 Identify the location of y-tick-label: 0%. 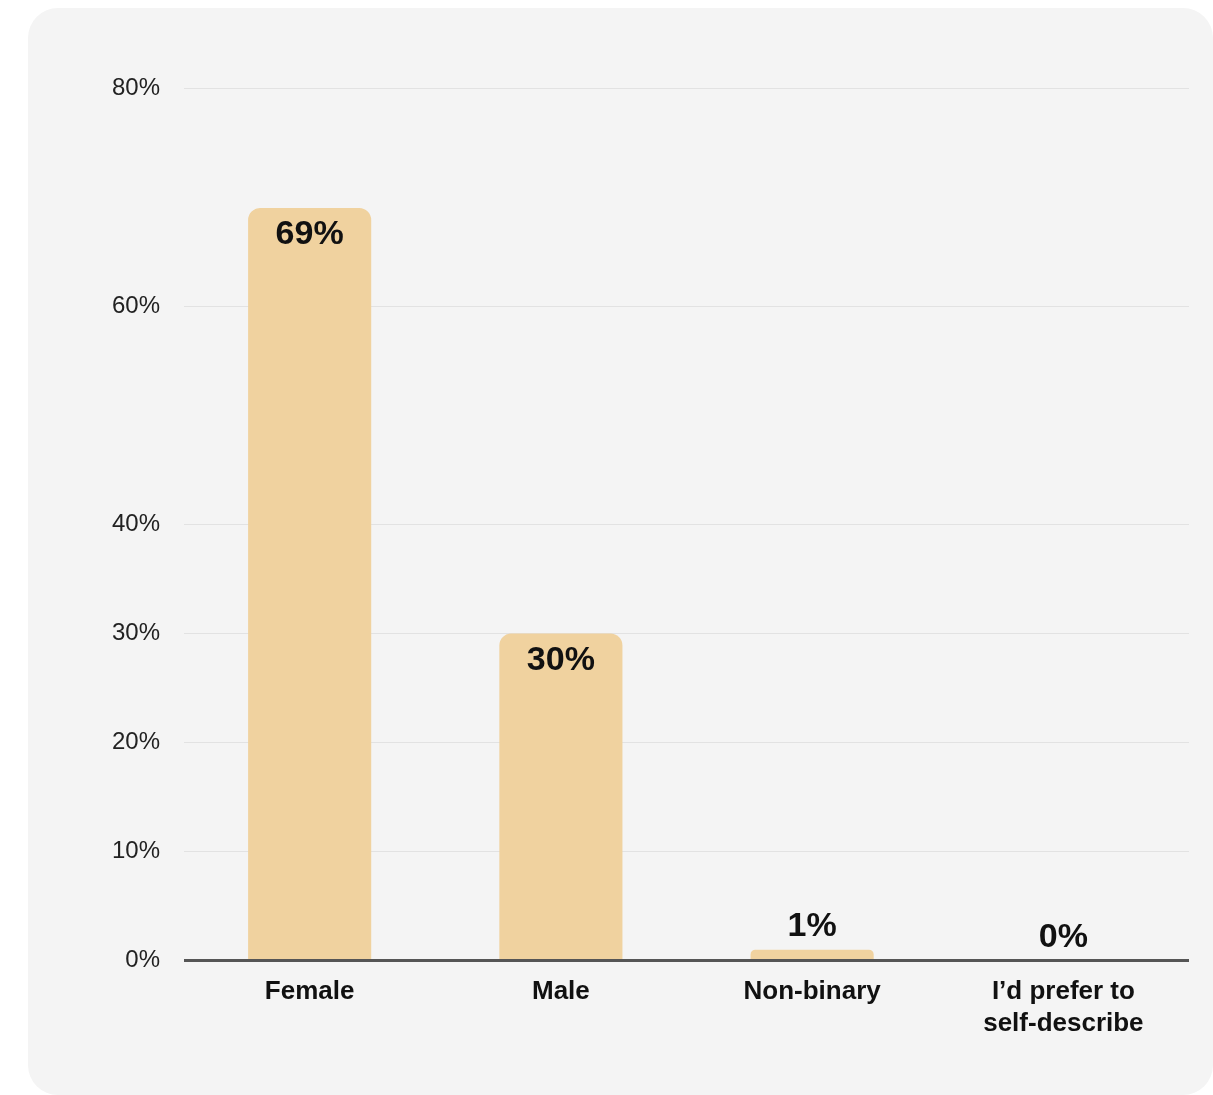
(143, 959).